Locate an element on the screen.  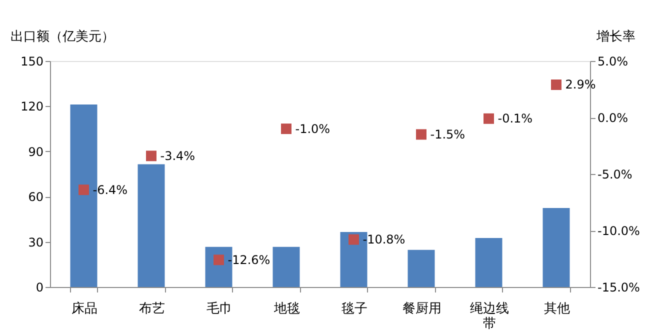
x-tick-label: 其他 is located at coordinates (557, 309).